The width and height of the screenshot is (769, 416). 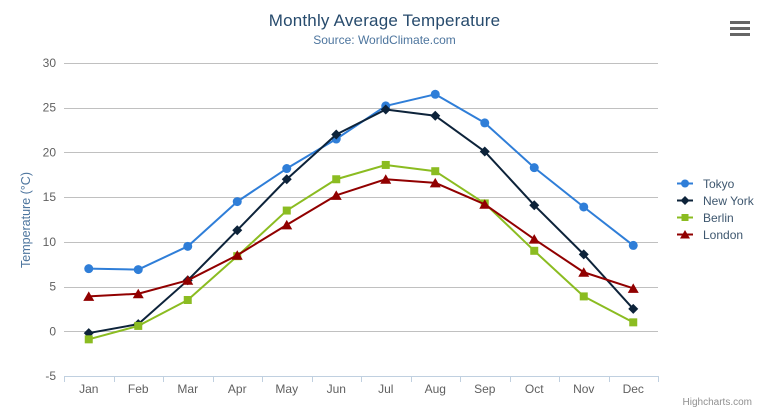 I want to click on hamburger-icon, so click(x=740, y=28).